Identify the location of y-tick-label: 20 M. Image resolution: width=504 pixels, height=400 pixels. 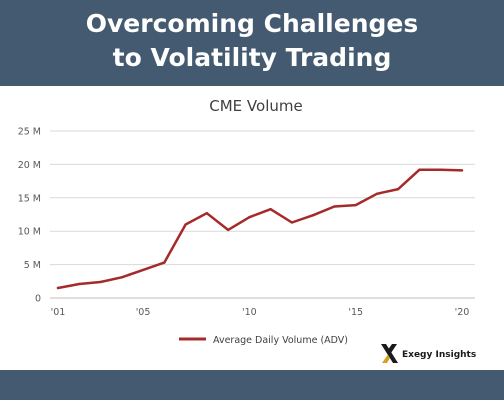
(29, 165).